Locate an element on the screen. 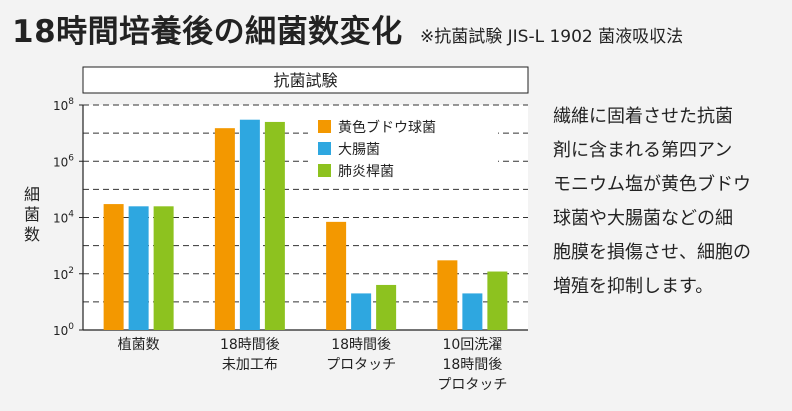 The width and height of the screenshot is (792, 411). legend-box is located at coordinates (403, 148).